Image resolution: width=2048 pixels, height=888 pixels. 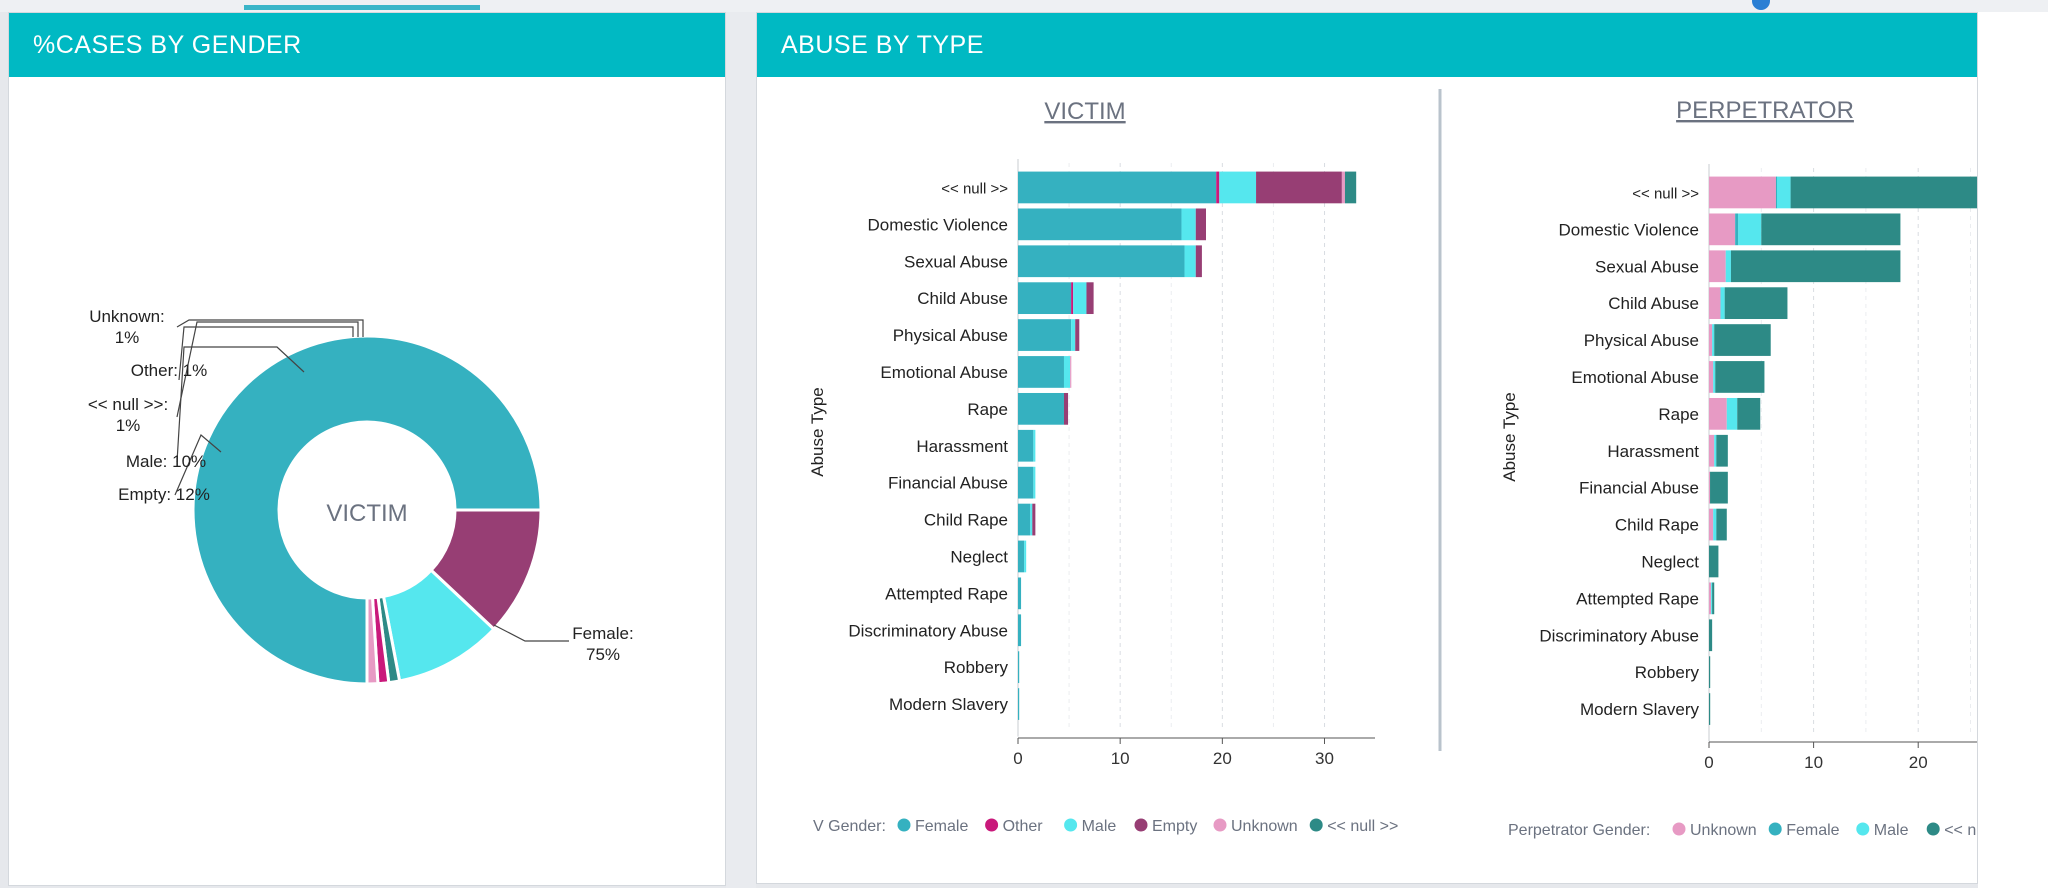 What do you see at coordinates (1041, 372) in the screenshot?
I see `victim-bar-emotional-abuse-female` at bounding box center [1041, 372].